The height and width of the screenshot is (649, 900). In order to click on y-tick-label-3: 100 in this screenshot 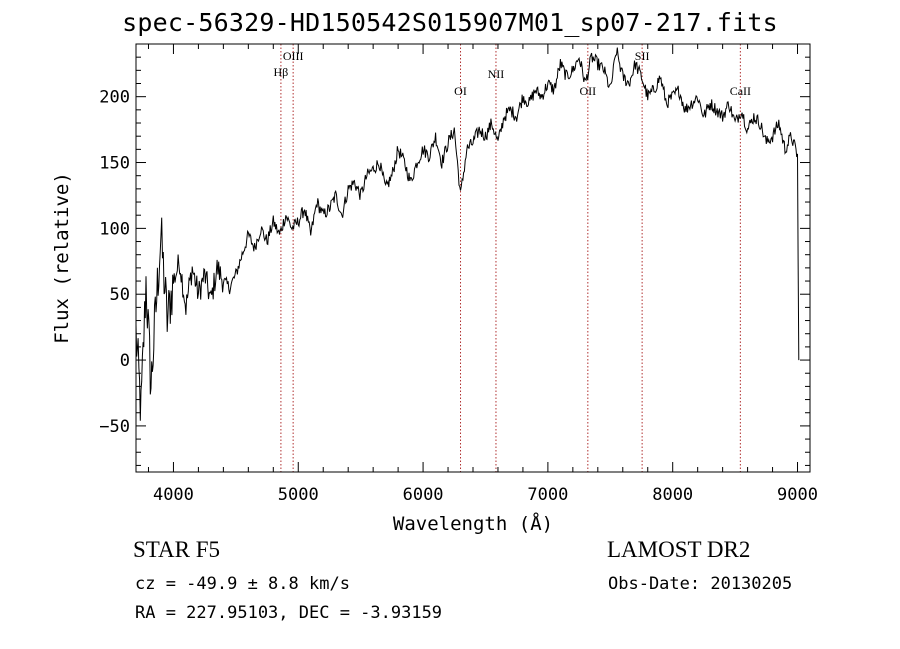, I will do `click(114, 229)`.